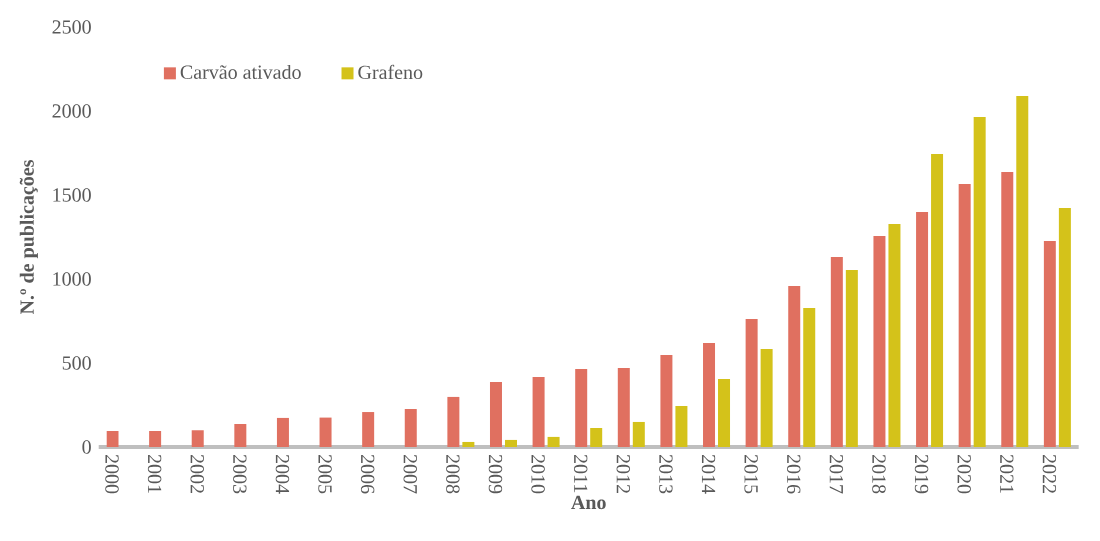 The height and width of the screenshot is (541, 1100). I want to click on x-tick-label: 2006, so click(367, 474).